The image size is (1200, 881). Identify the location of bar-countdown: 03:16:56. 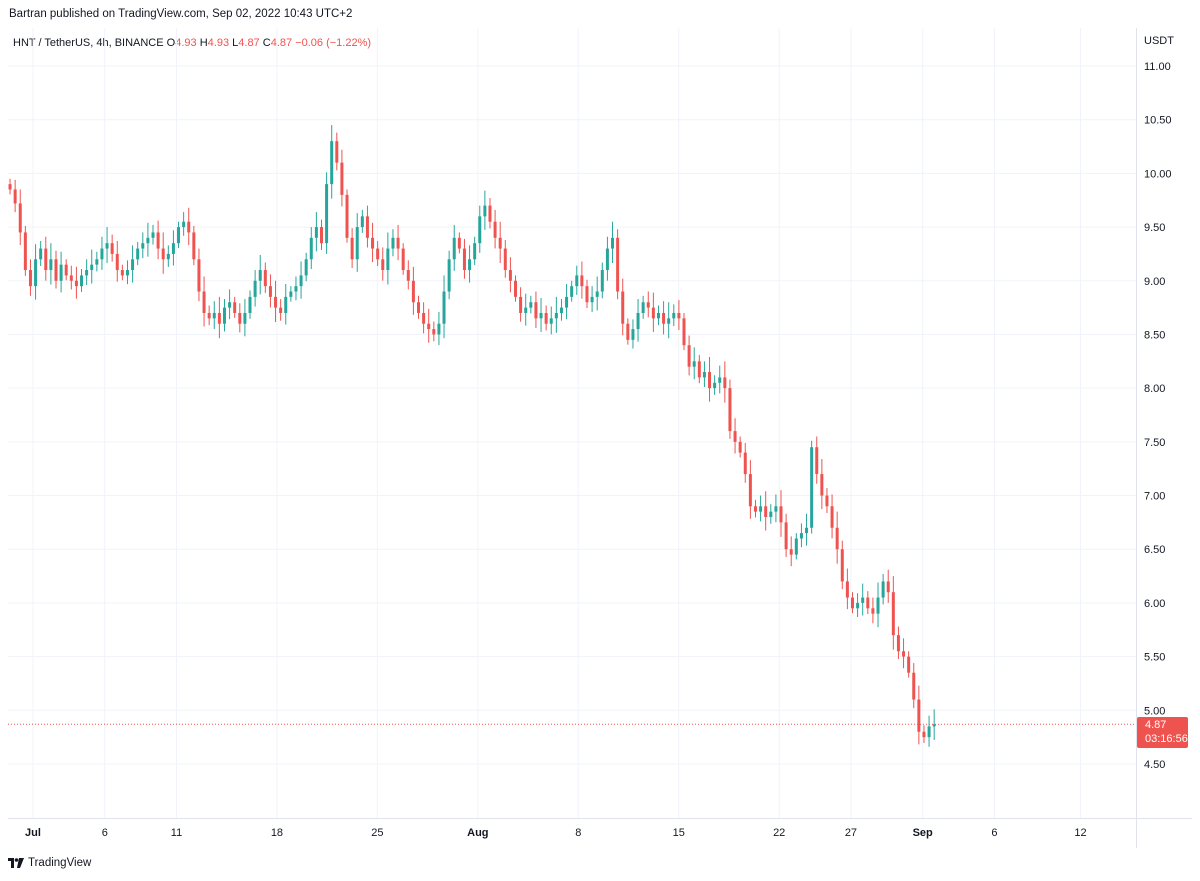
(1166, 739).